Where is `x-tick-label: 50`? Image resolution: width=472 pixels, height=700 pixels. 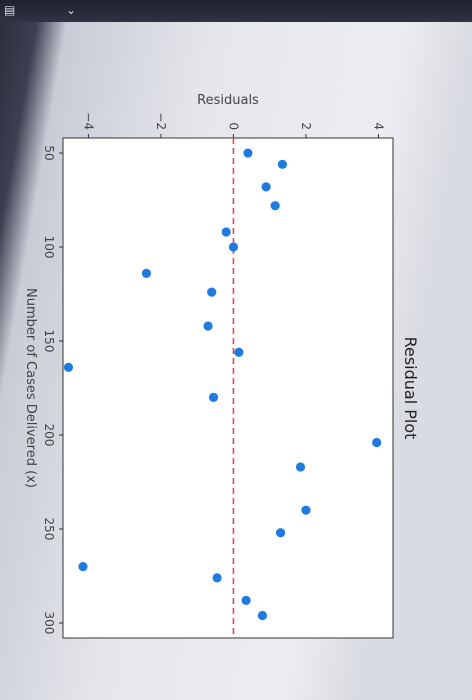
x-tick-label: 50 is located at coordinates (49, 152).